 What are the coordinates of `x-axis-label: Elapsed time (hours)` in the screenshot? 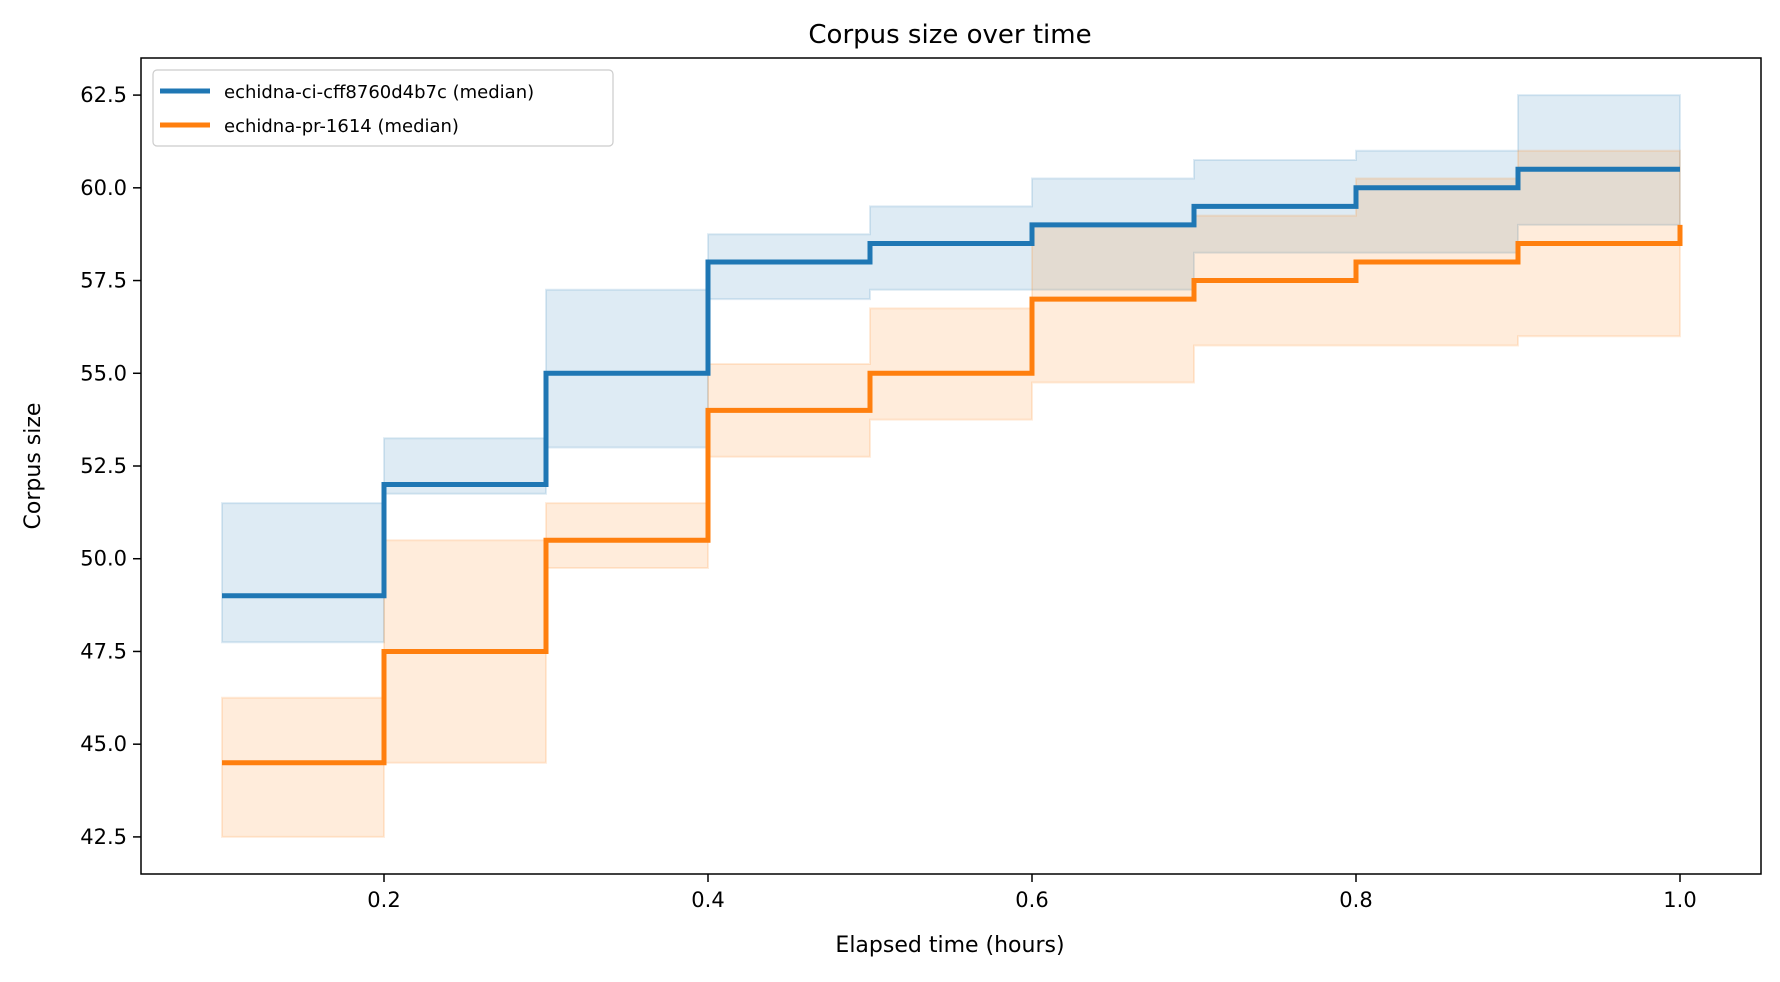 It's located at (949, 945).